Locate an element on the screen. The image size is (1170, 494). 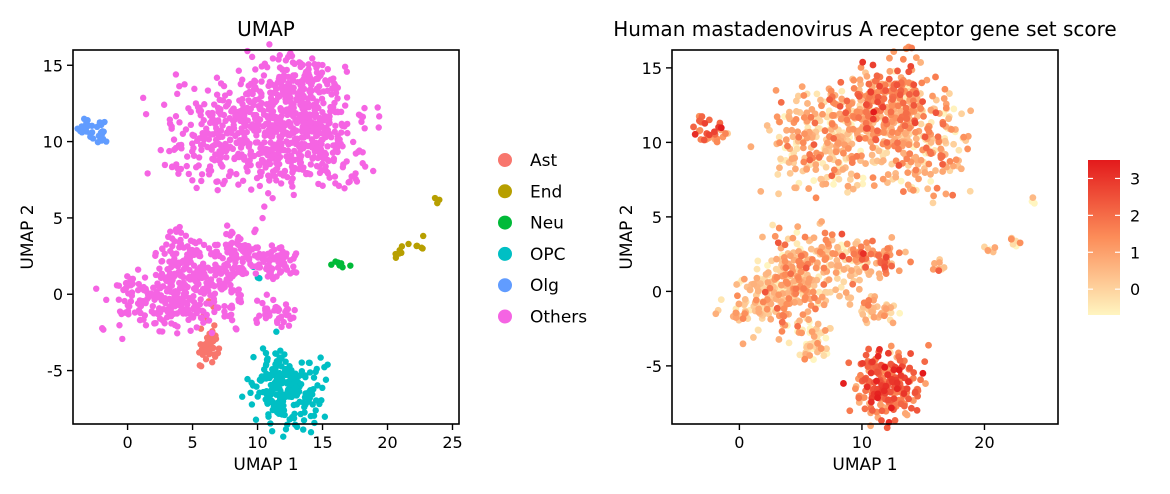
x-tick-label: 20 is located at coordinates (387, 442).